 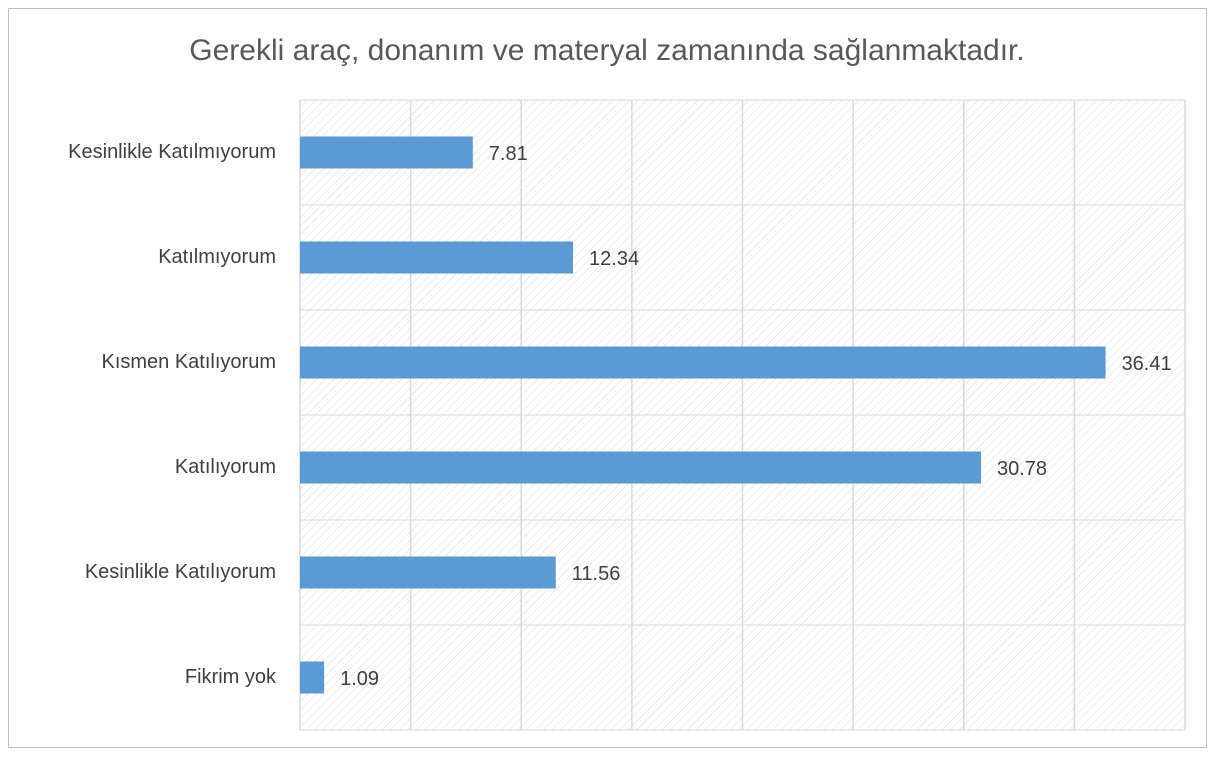 What do you see at coordinates (188, 362) in the screenshot?
I see `y-tick-label: Kısmen Katılıyorum` at bounding box center [188, 362].